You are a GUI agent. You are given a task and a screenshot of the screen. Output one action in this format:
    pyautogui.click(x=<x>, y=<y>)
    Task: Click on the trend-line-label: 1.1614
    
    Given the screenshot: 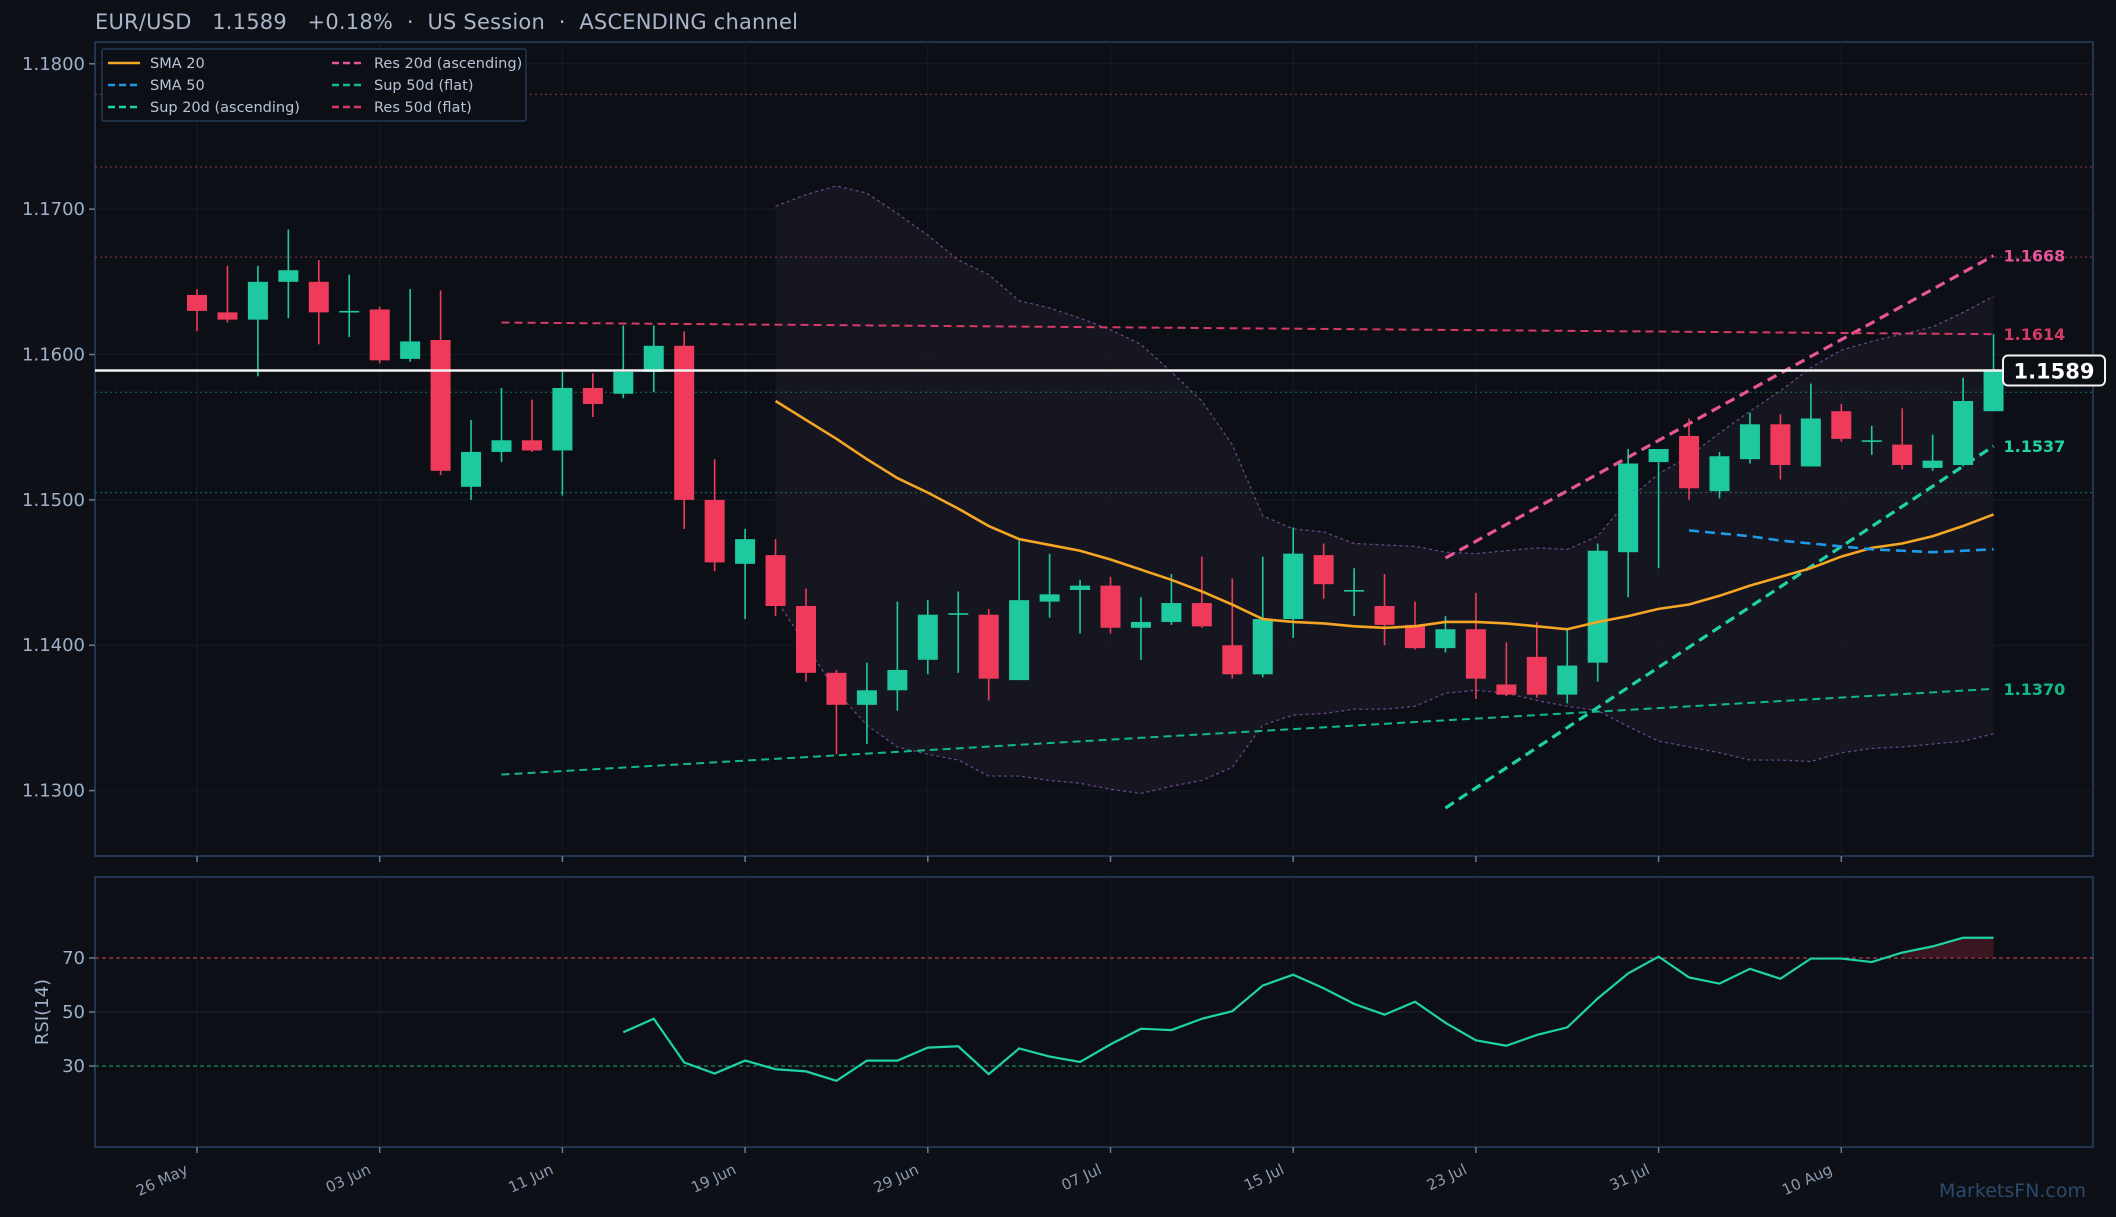 What is the action you would take?
    pyautogui.click(x=2035, y=334)
    